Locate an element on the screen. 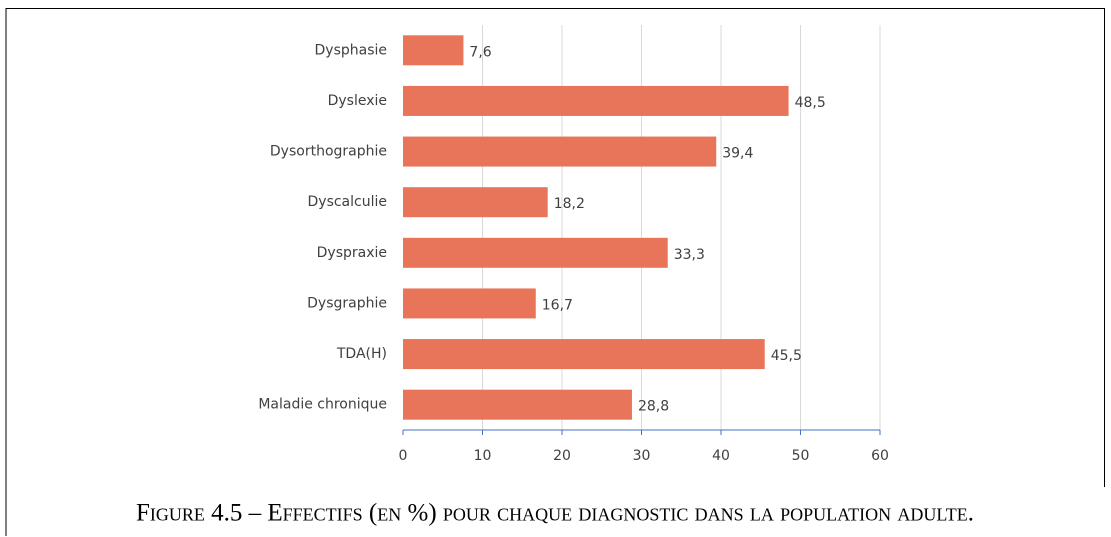 This screenshot has width=1111, height=537. y-tick-label: Maladie chronique is located at coordinates (322, 405).